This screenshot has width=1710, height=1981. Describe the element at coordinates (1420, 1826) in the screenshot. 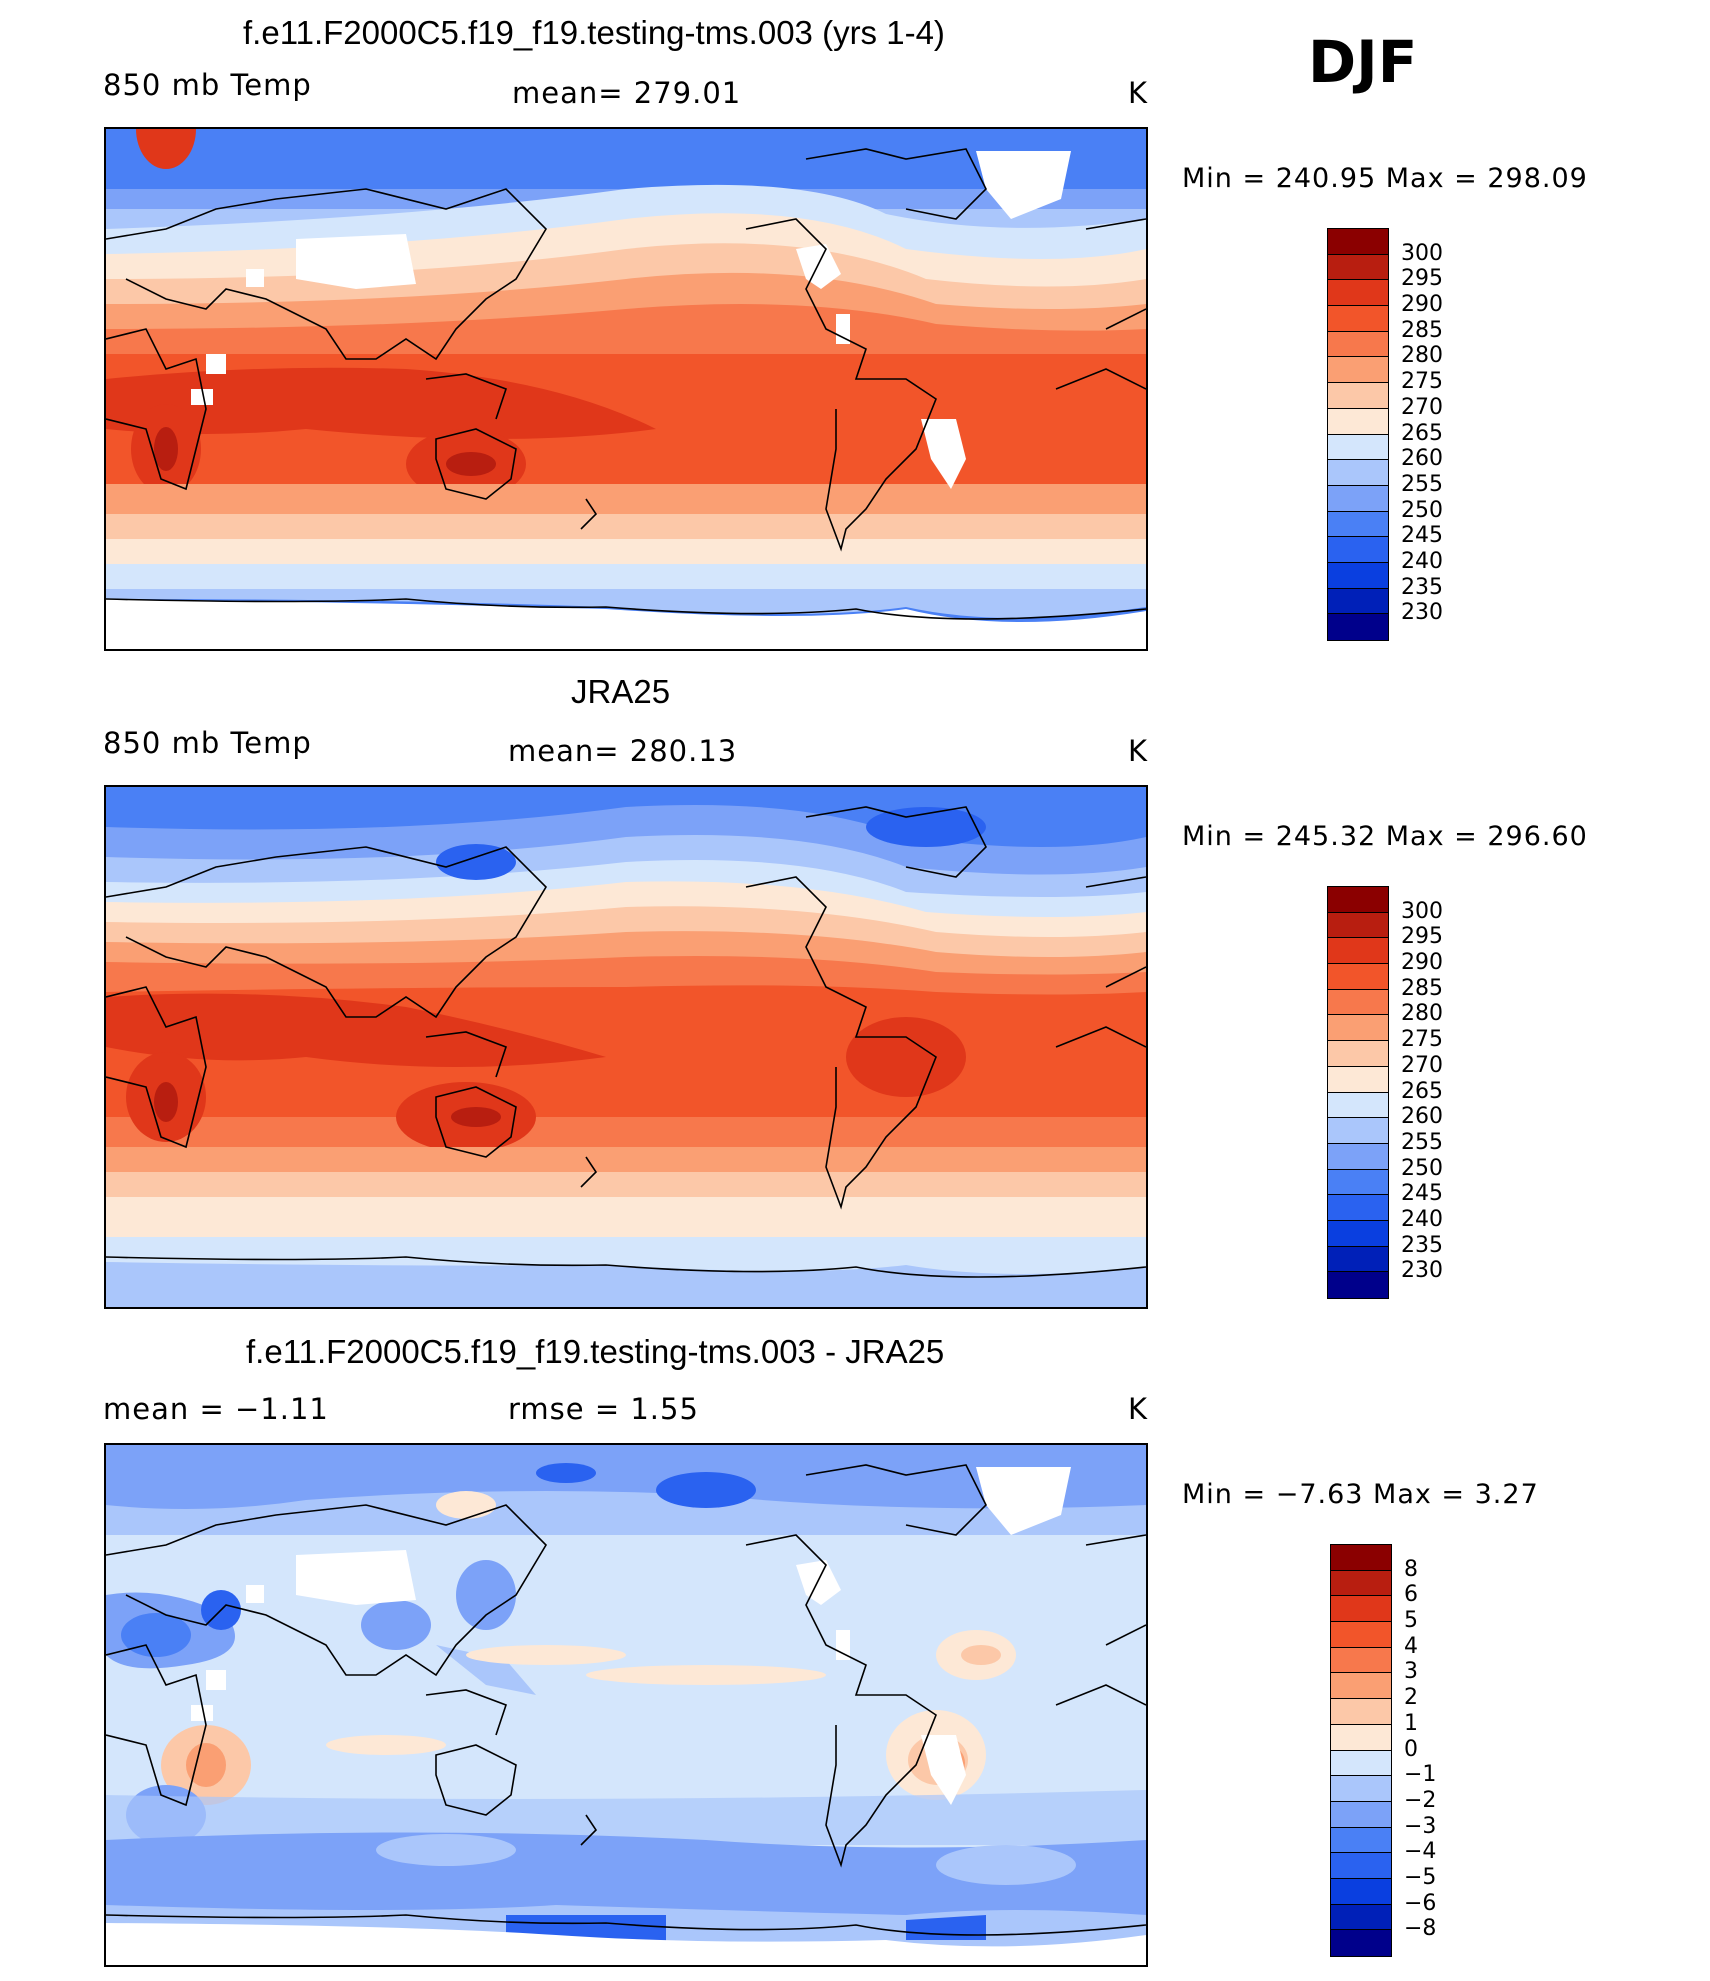

I see `colorbar-tick-label: −3` at that location.